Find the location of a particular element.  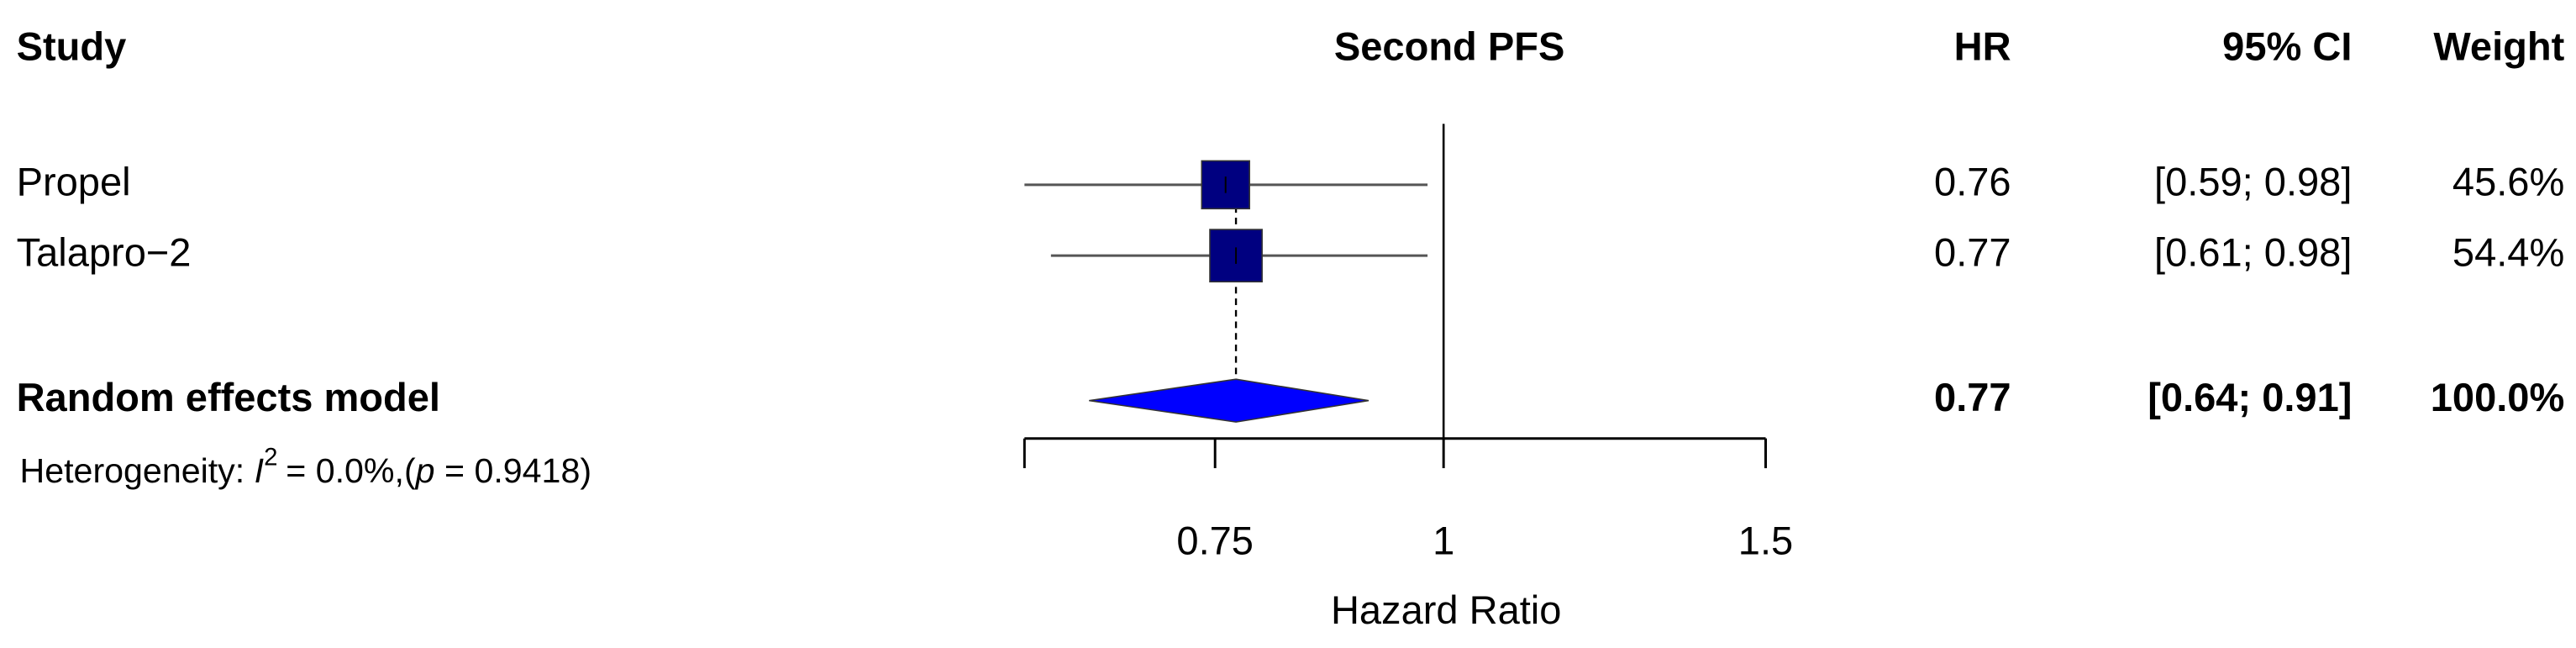

pooled-hr: 0.77 is located at coordinates (1972, 397).